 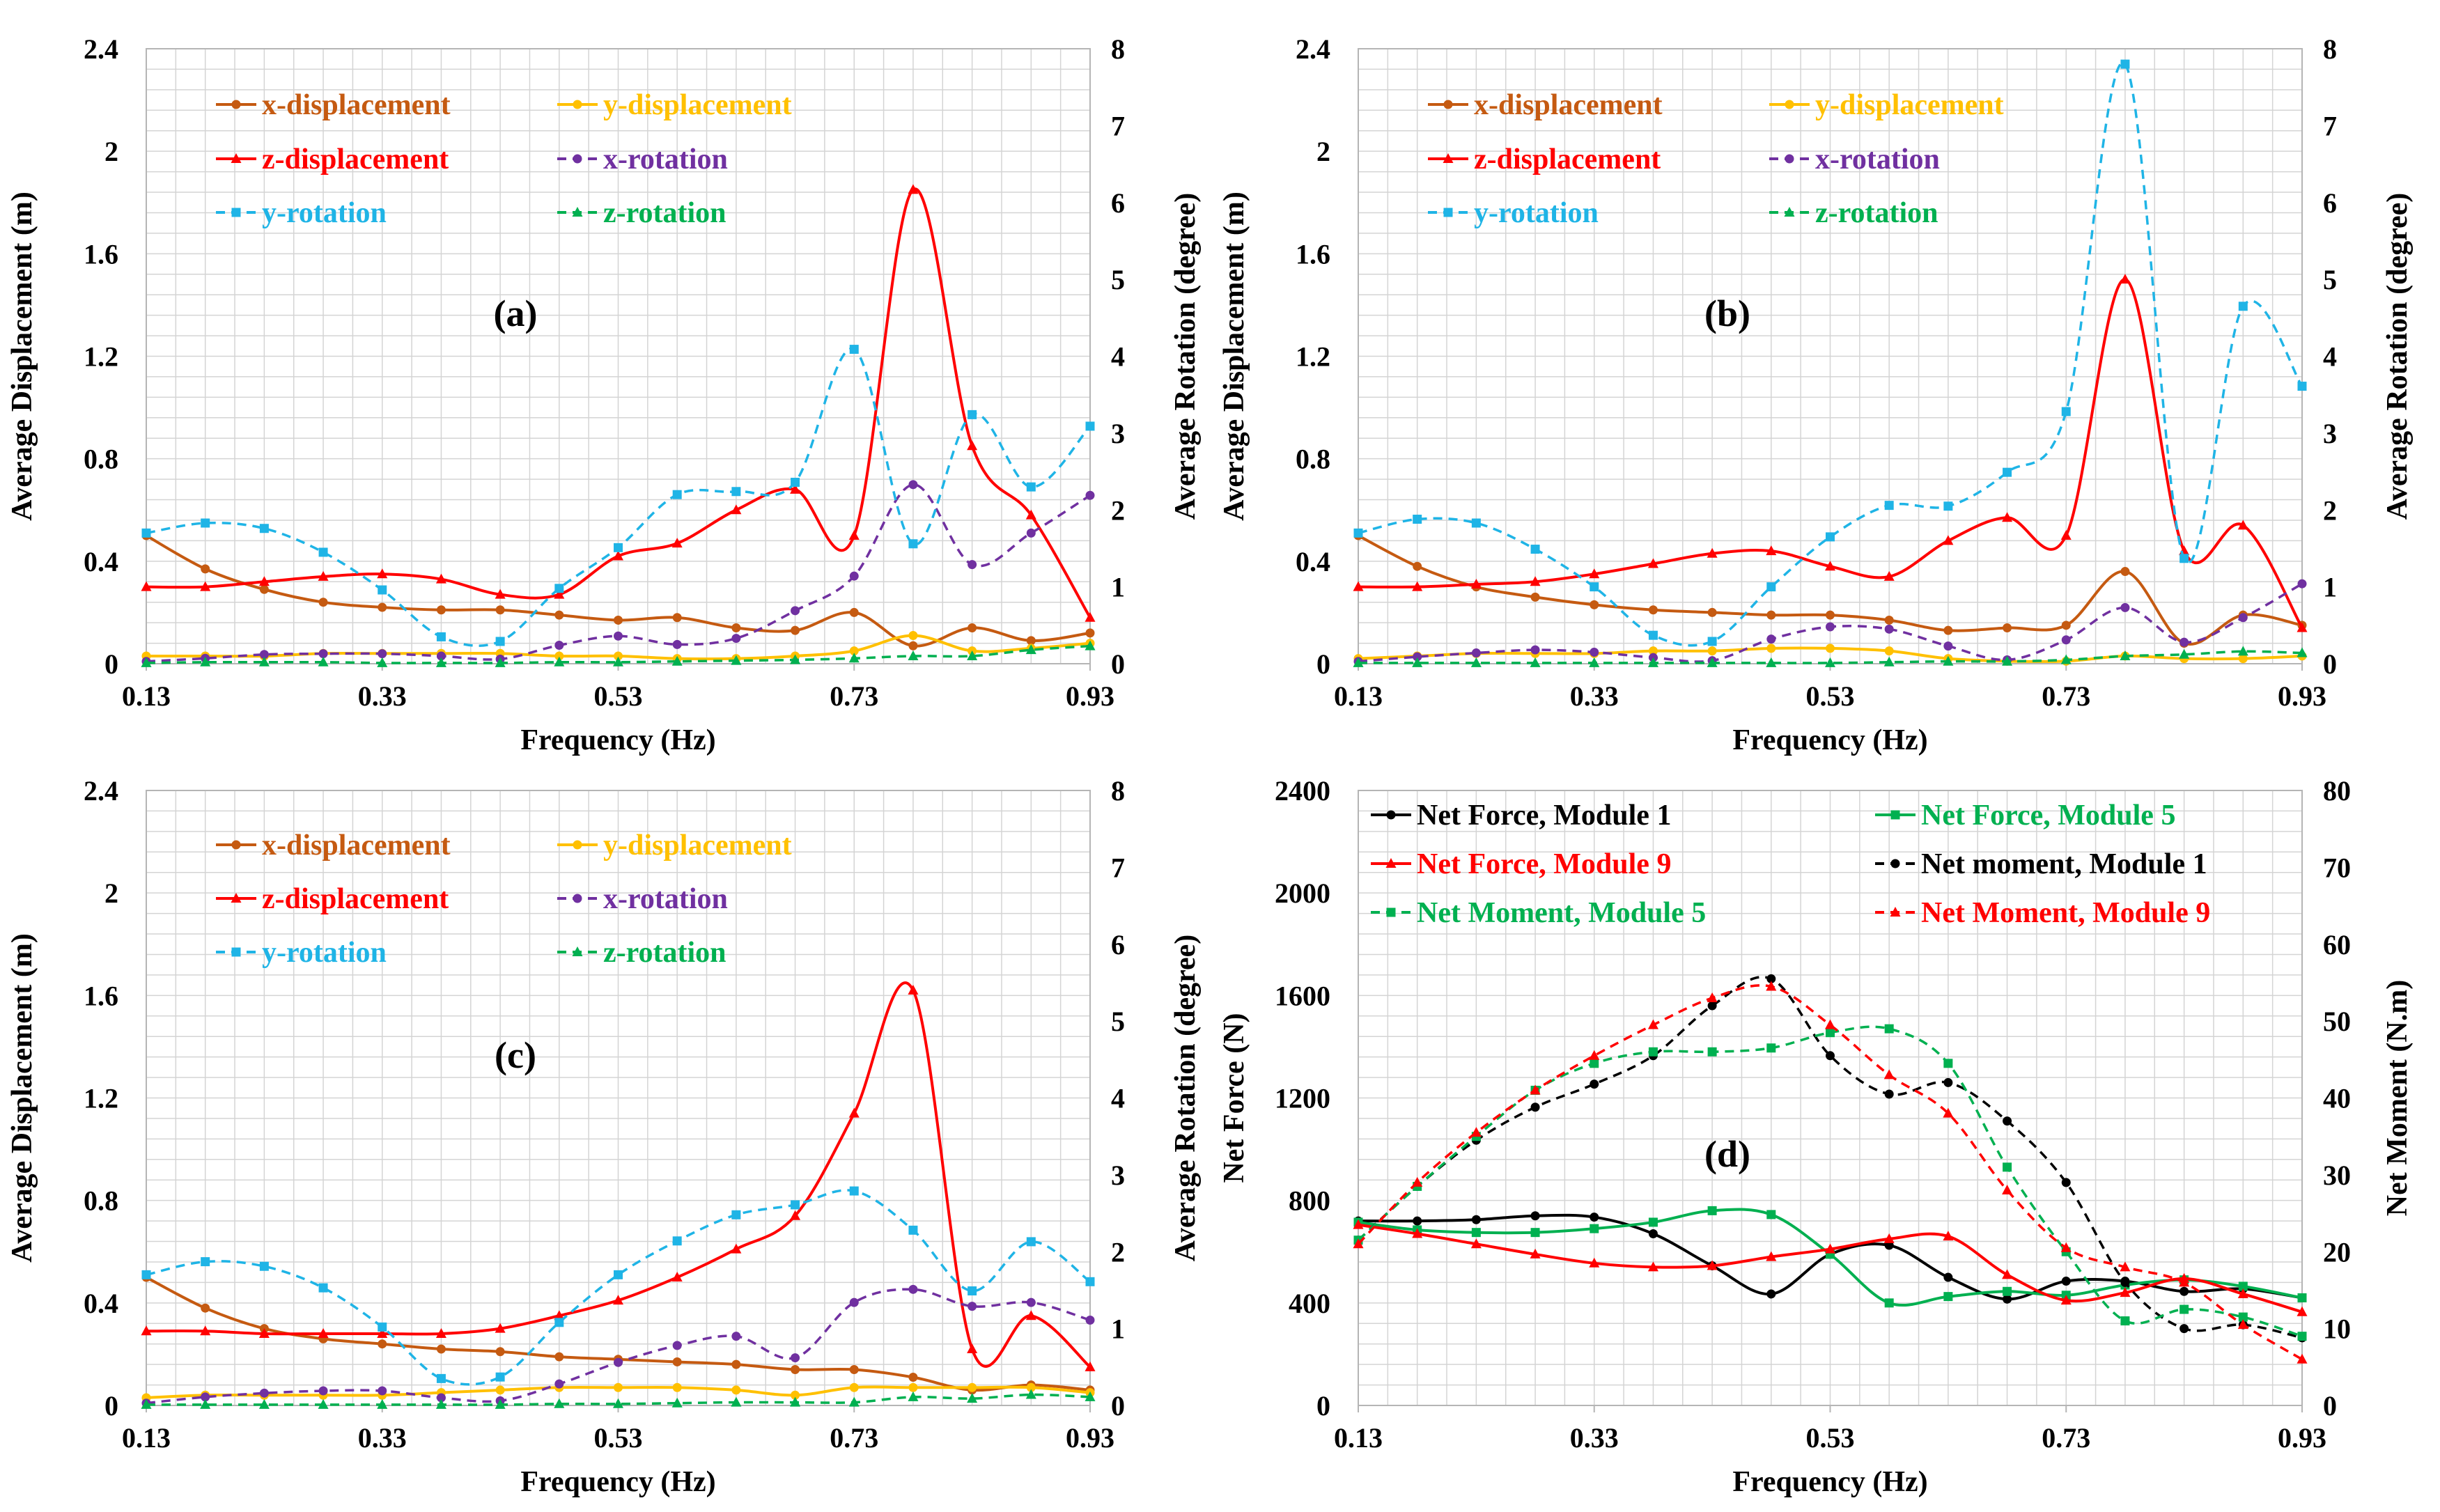 What do you see at coordinates (2337, 1252) in the screenshot?
I see `y-tick-label-right: 20` at bounding box center [2337, 1252].